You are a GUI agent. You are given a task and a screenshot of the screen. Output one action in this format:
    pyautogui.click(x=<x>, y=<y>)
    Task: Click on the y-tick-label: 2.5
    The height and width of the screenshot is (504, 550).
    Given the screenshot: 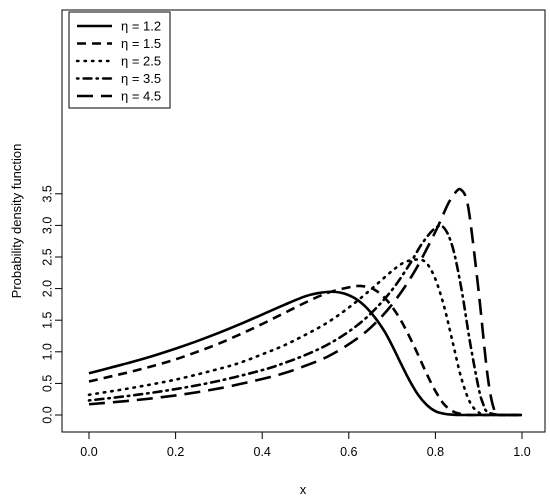 What is the action you would take?
    pyautogui.click(x=47, y=256)
    